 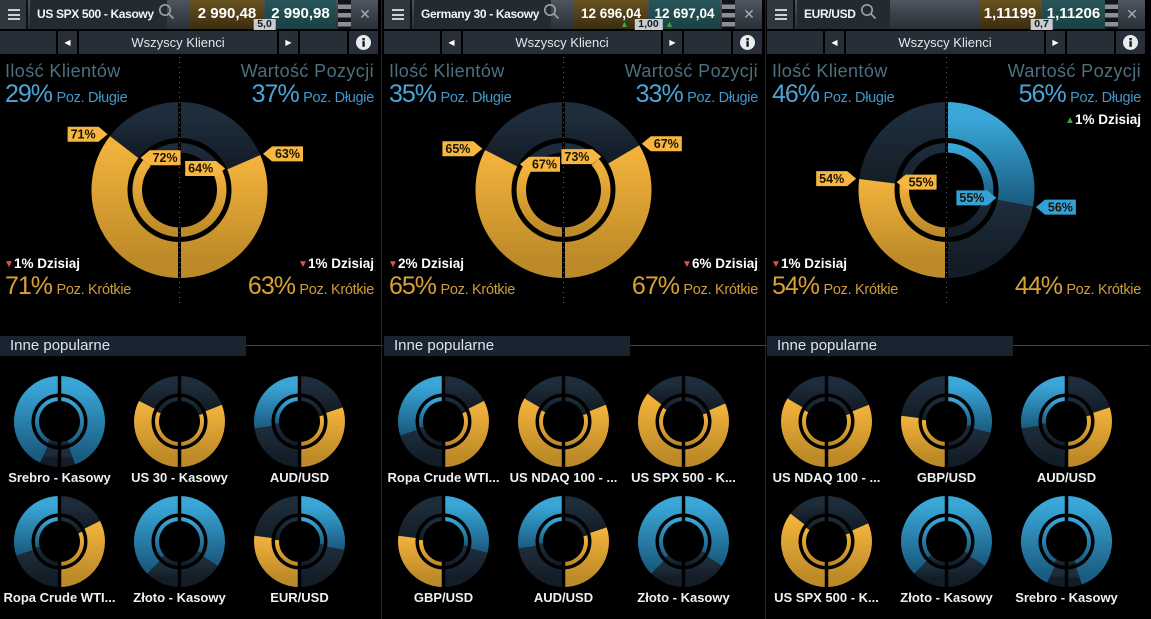 I want to click on svg-text: 73%, so click(x=576, y=157).